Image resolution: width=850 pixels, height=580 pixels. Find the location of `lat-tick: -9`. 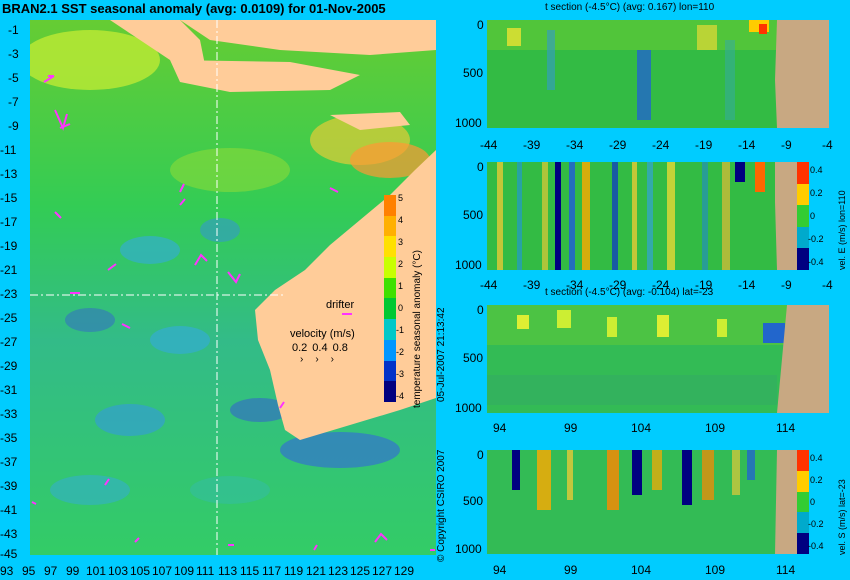

lat-tick: -9 is located at coordinates (13, 126).